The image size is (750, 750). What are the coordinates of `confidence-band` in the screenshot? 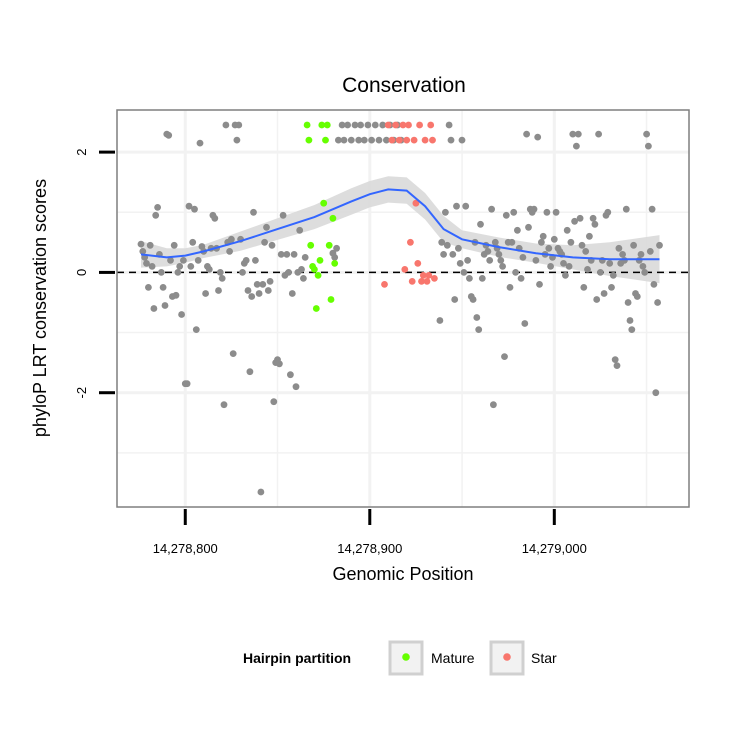 It's located at (400, 230).